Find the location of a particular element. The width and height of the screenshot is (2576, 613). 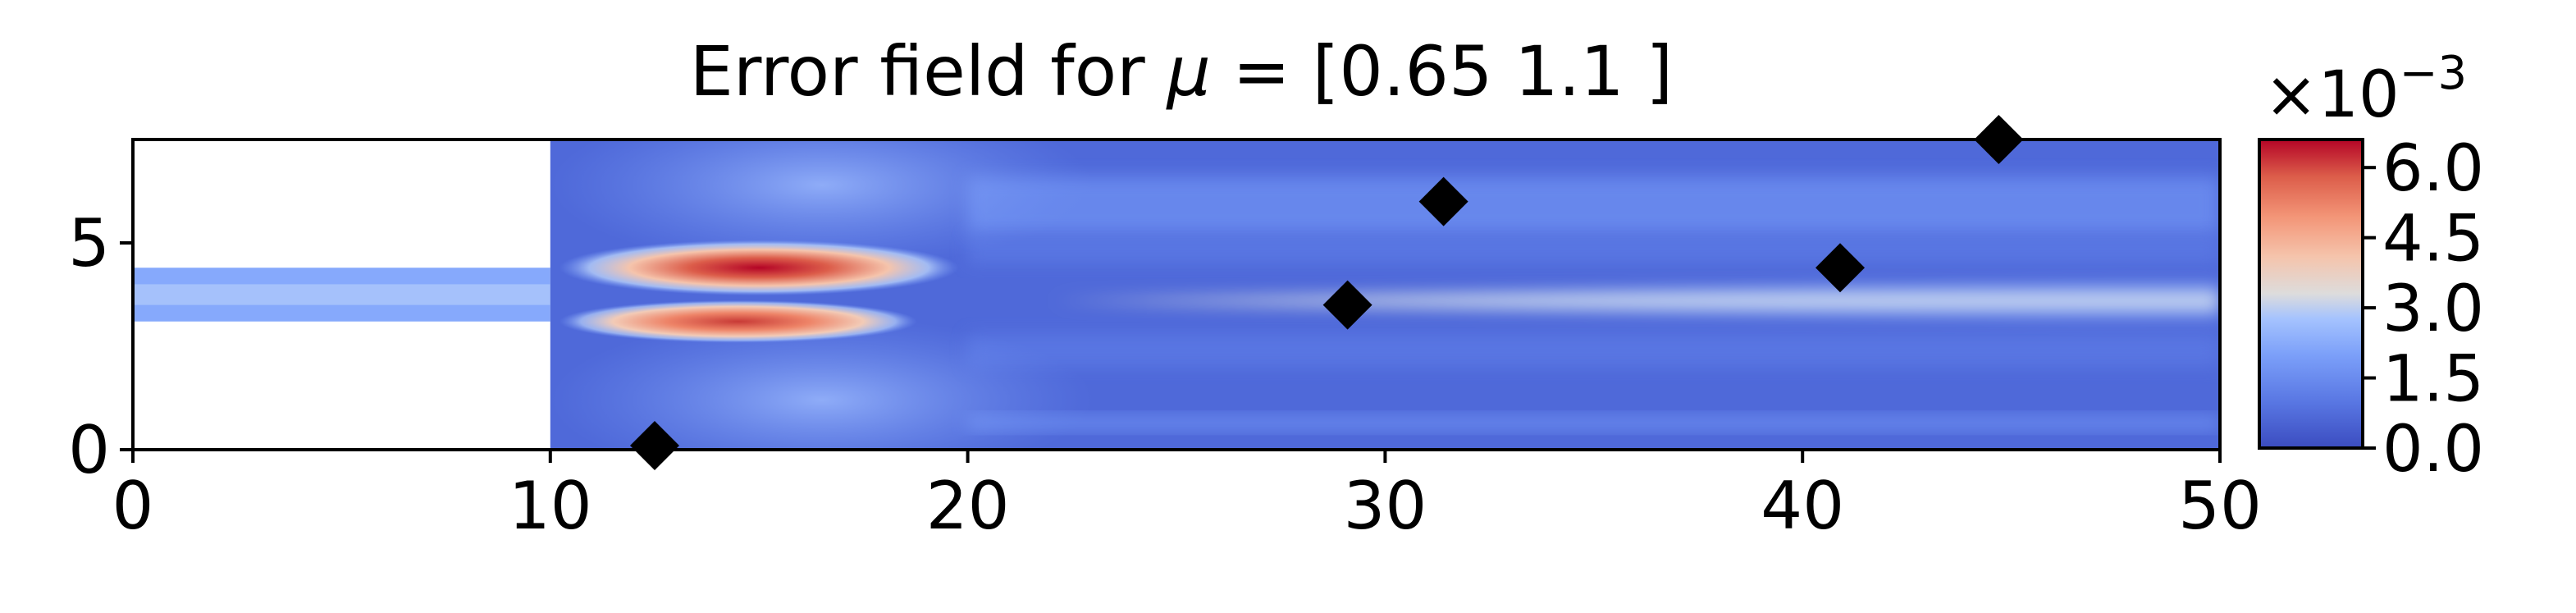

x-tick-label: 30 is located at coordinates (1386, 506).